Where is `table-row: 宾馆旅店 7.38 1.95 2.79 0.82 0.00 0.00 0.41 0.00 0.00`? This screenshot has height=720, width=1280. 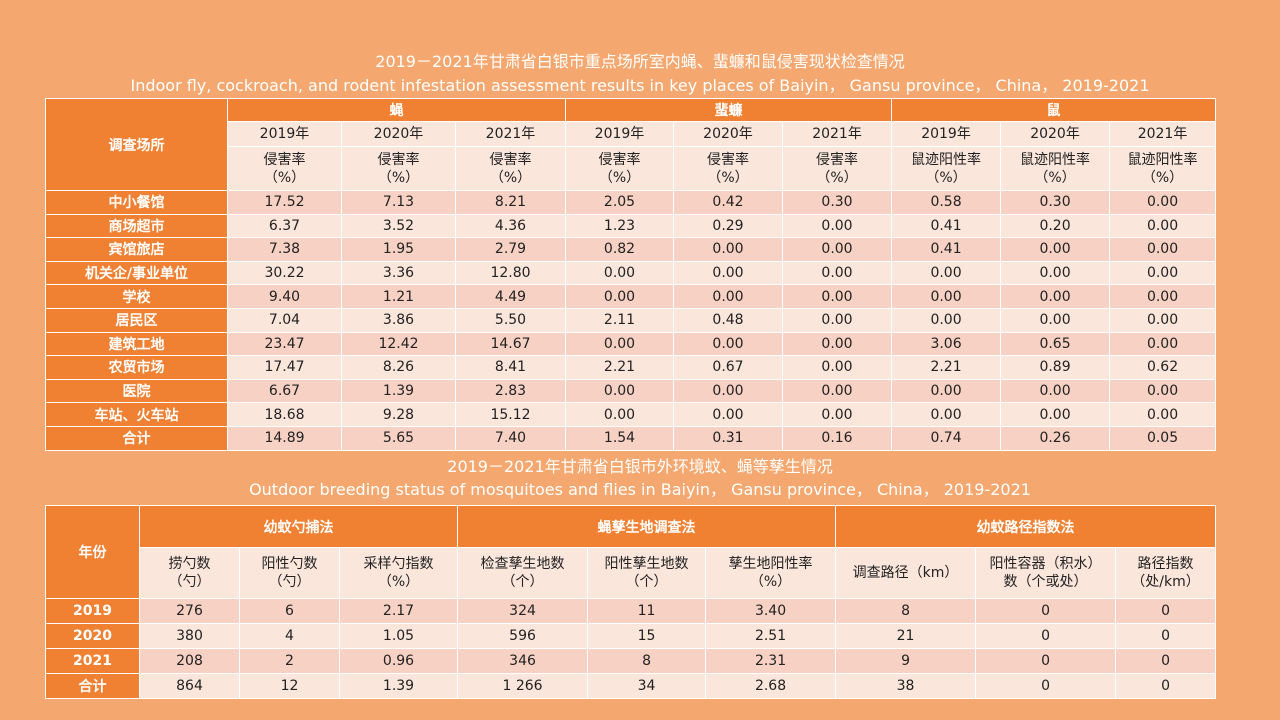 table-row: 宾馆旅店 7.38 1.95 2.79 0.82 0.00 0.00 0.41 0.00 0.00 is located at coordinates (631, 249).